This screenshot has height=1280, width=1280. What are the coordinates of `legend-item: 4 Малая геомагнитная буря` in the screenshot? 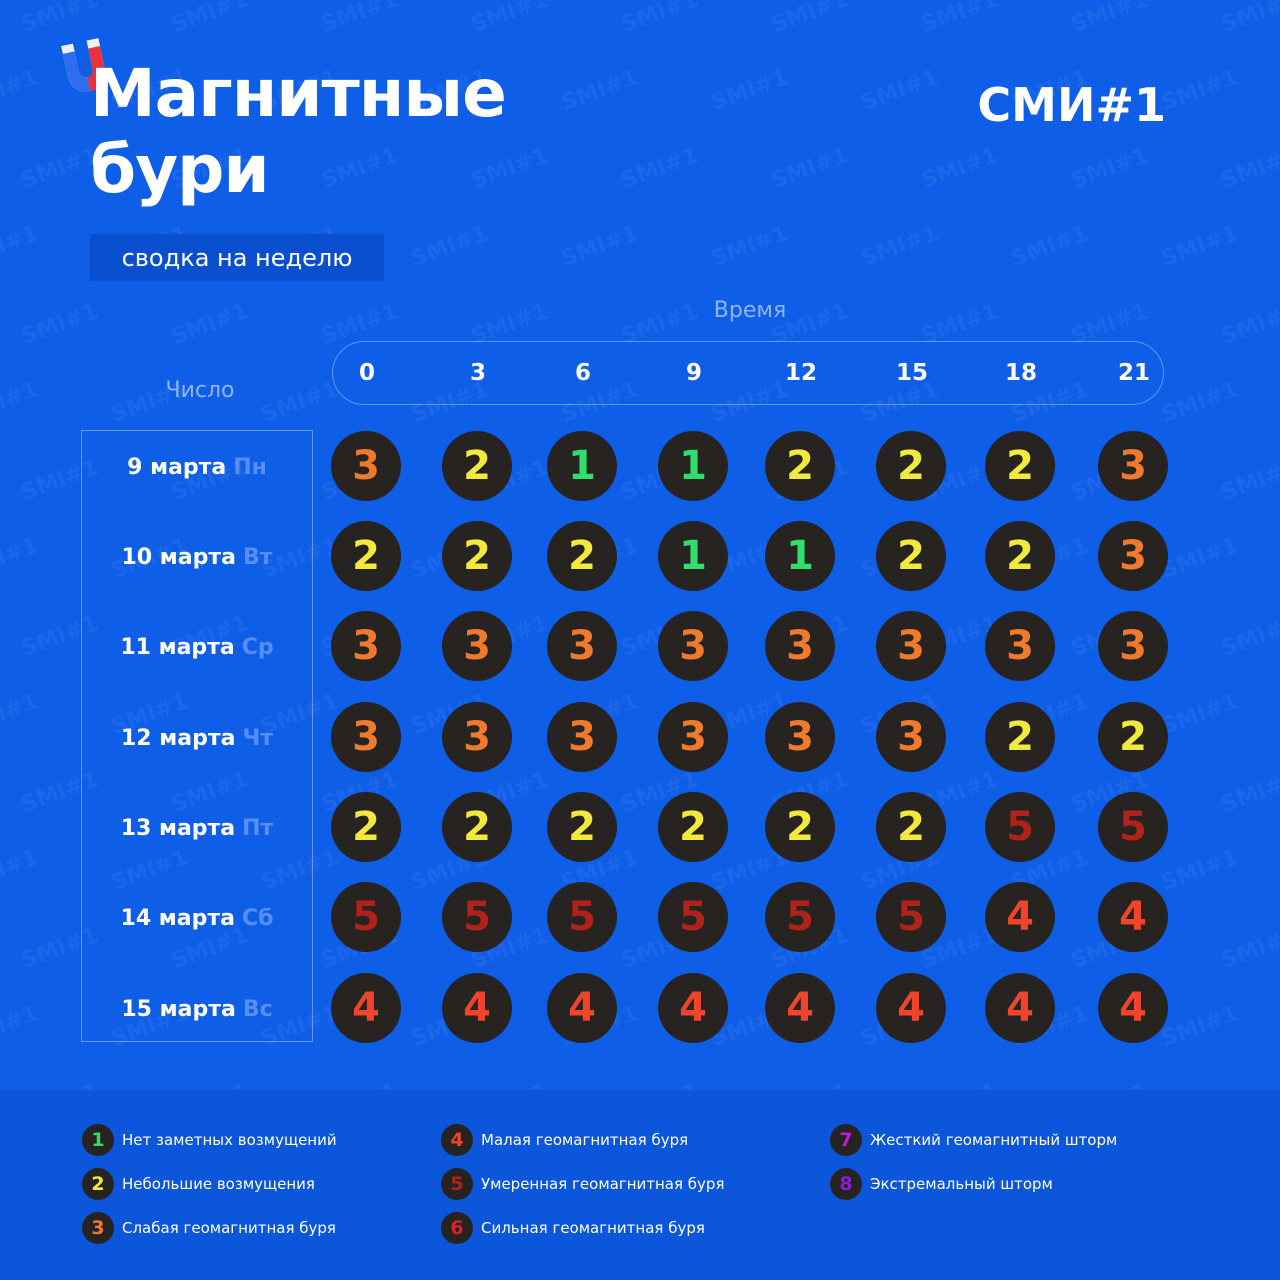 It's located at (564, 1140).